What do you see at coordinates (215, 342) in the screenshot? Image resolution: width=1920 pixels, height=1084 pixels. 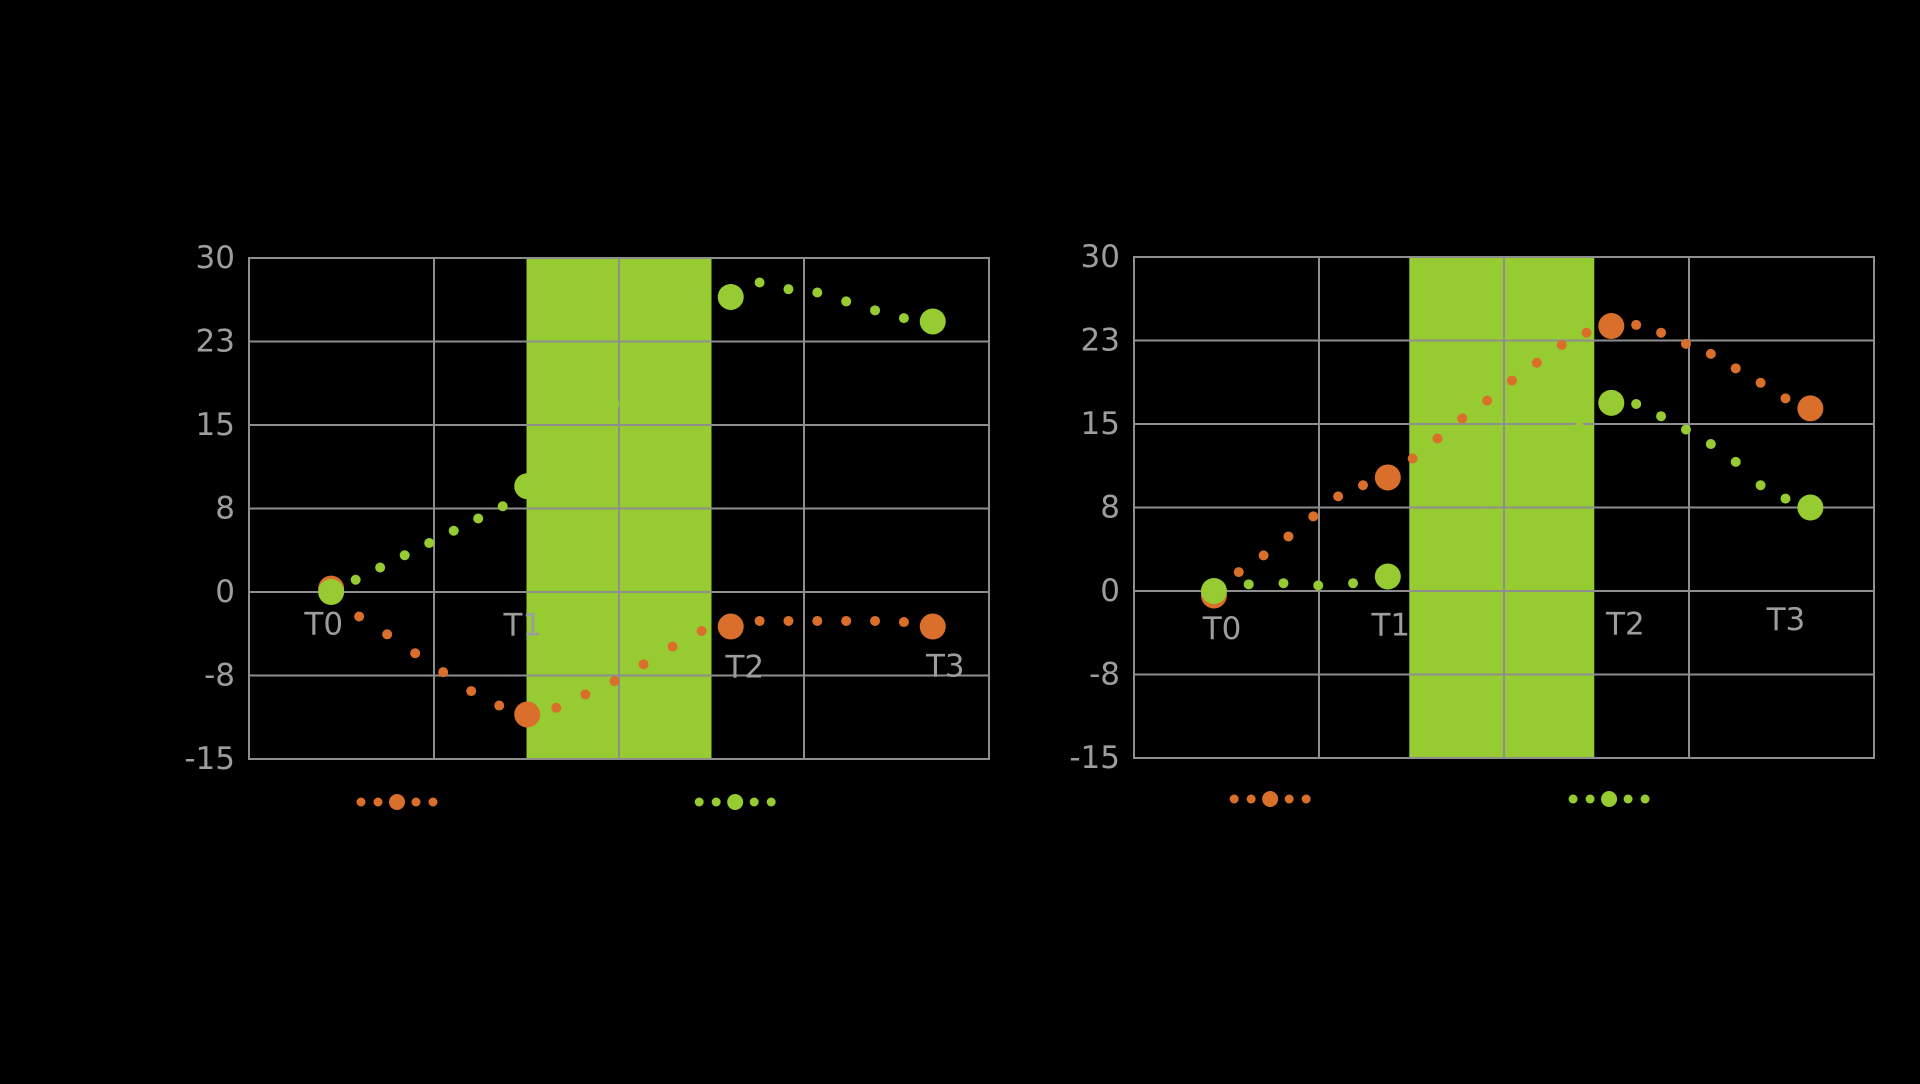 I see `y-tick-label: 23` at bounding box center [215, 342].